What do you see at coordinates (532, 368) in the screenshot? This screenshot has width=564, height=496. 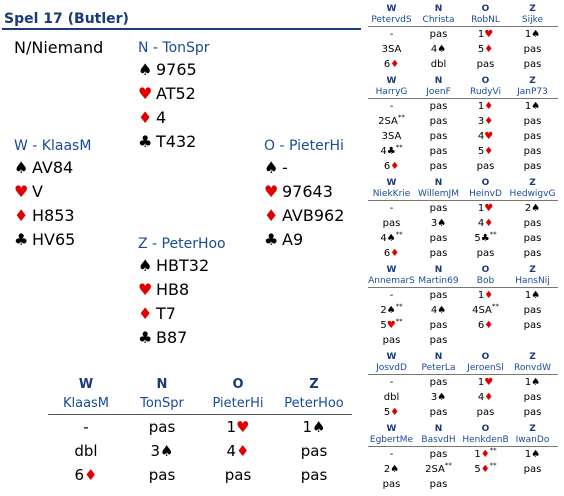 I see `seat-player-name: RonvdW` at bounding box center [532, 368].